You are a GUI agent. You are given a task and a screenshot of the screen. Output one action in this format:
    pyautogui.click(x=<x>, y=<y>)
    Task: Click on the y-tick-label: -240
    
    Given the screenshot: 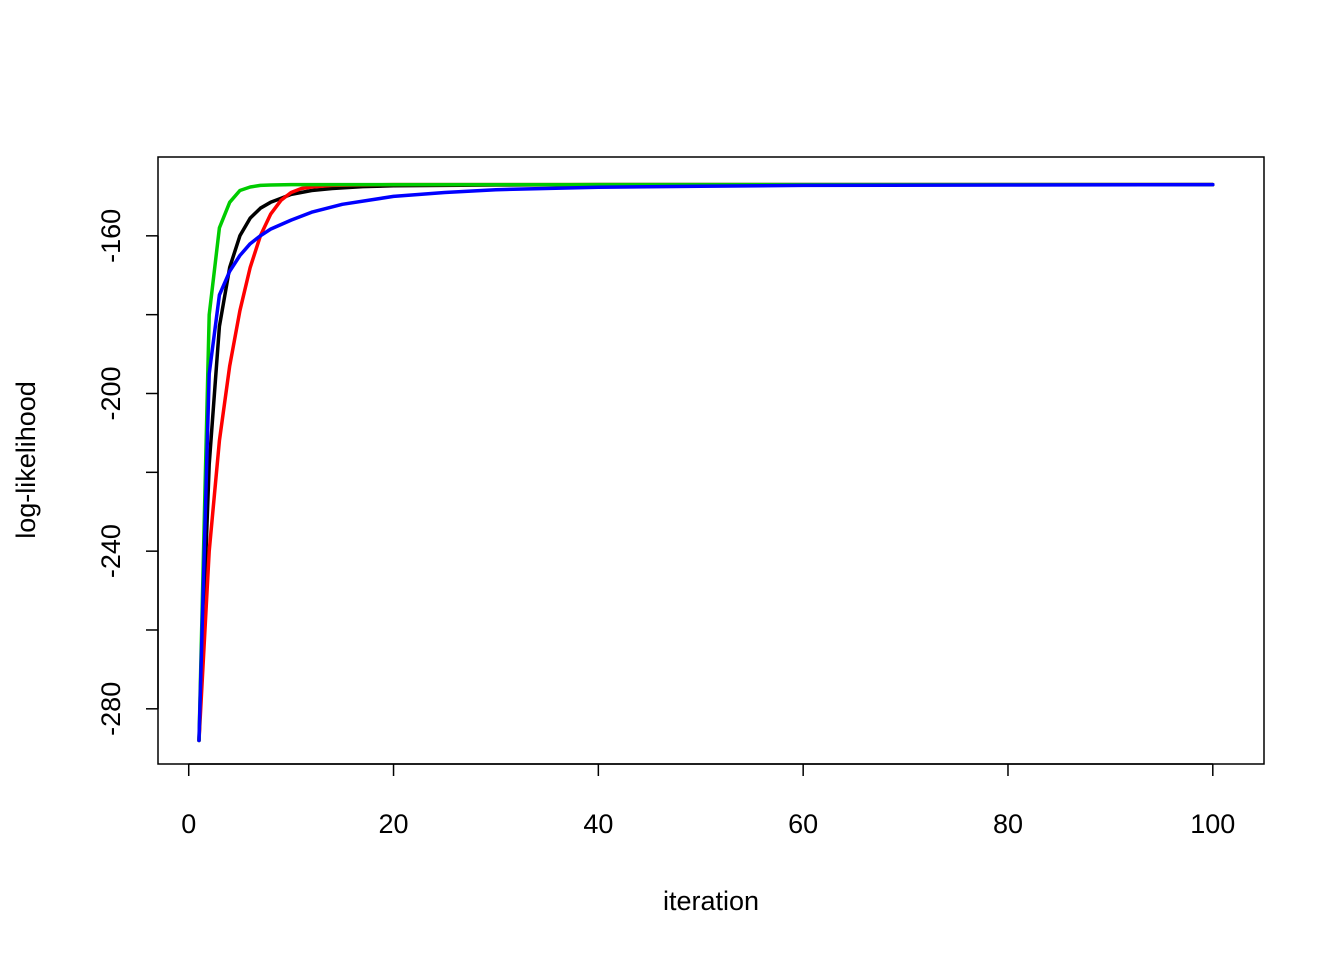 What is the action you would take?
    pyautogui.click(x=111, y=551)
    